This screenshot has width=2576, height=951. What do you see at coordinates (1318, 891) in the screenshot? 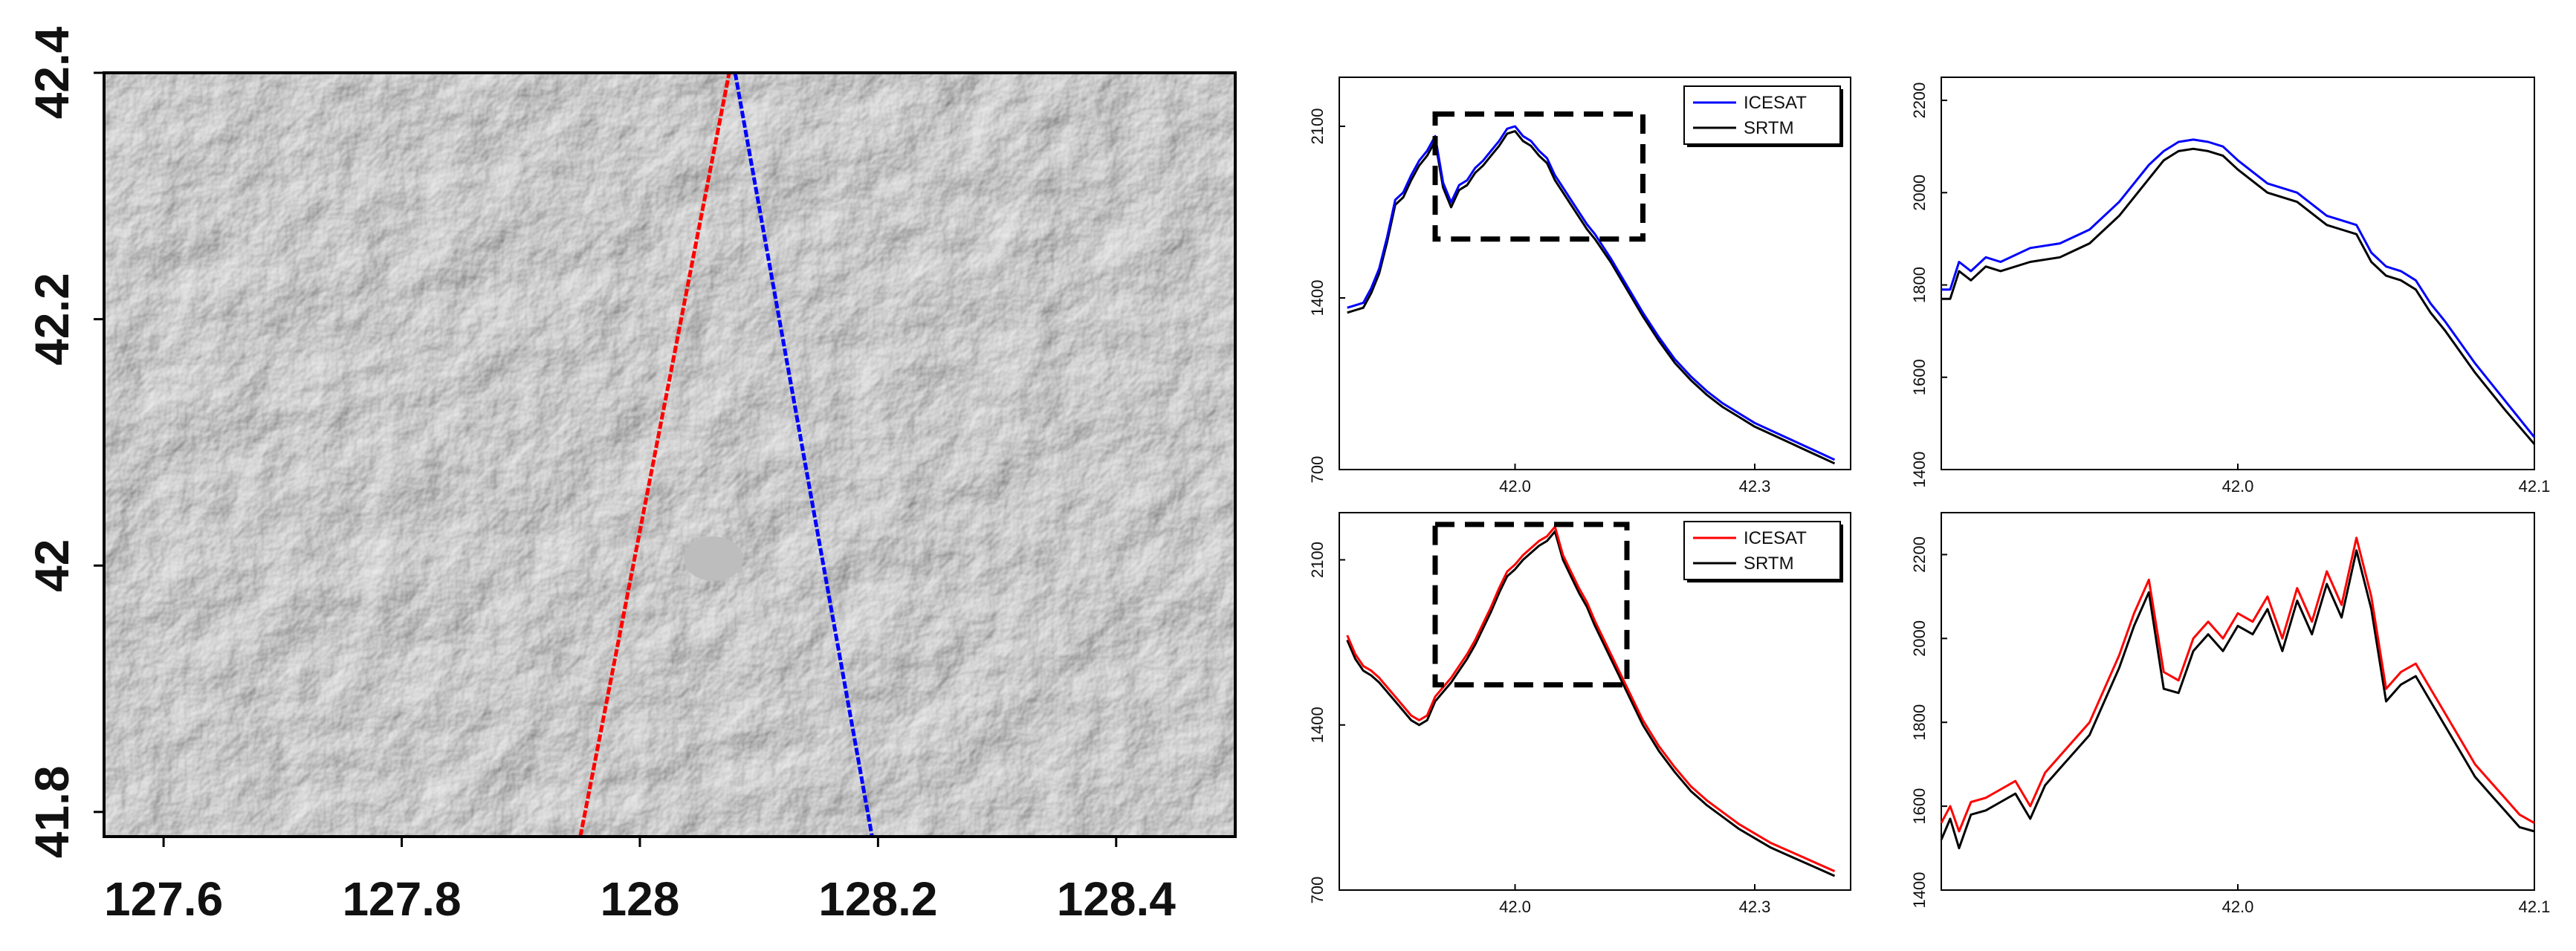
I see `profile-red-y-tick-label: 700` at bounding box center [1318, 891].